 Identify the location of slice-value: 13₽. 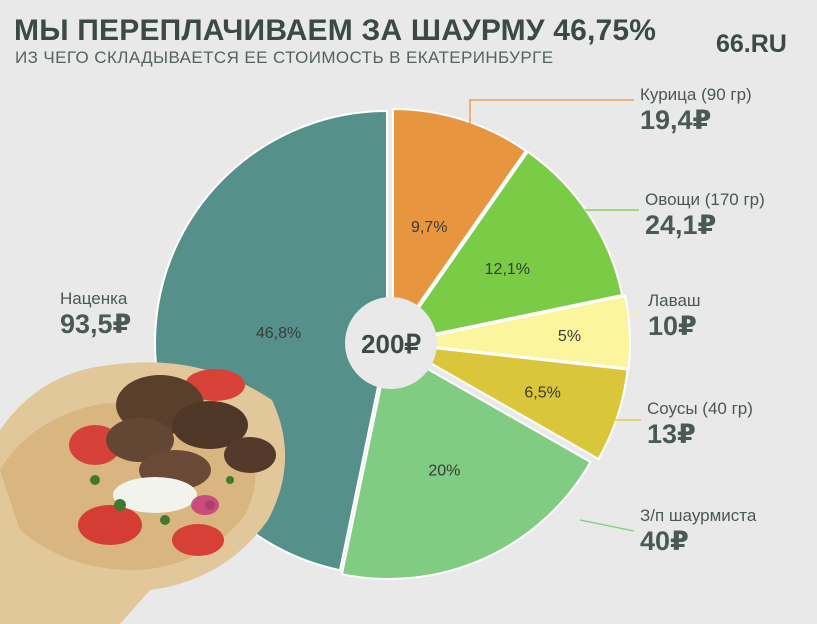
(671, 434).